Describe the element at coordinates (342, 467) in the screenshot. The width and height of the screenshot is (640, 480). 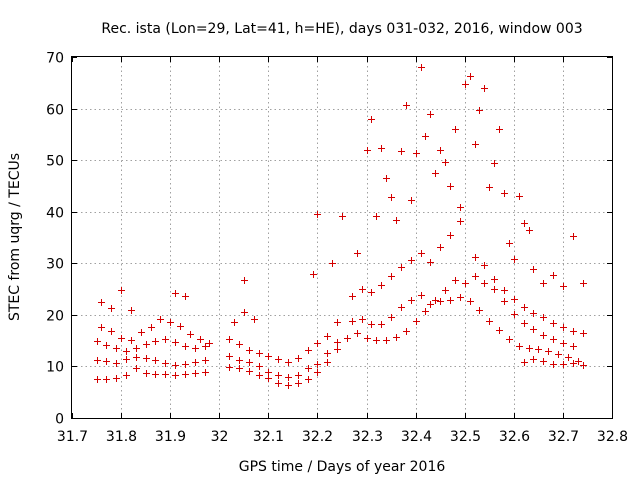
I see `x-axis-label: GPS time / Days of year 2016` at that location.